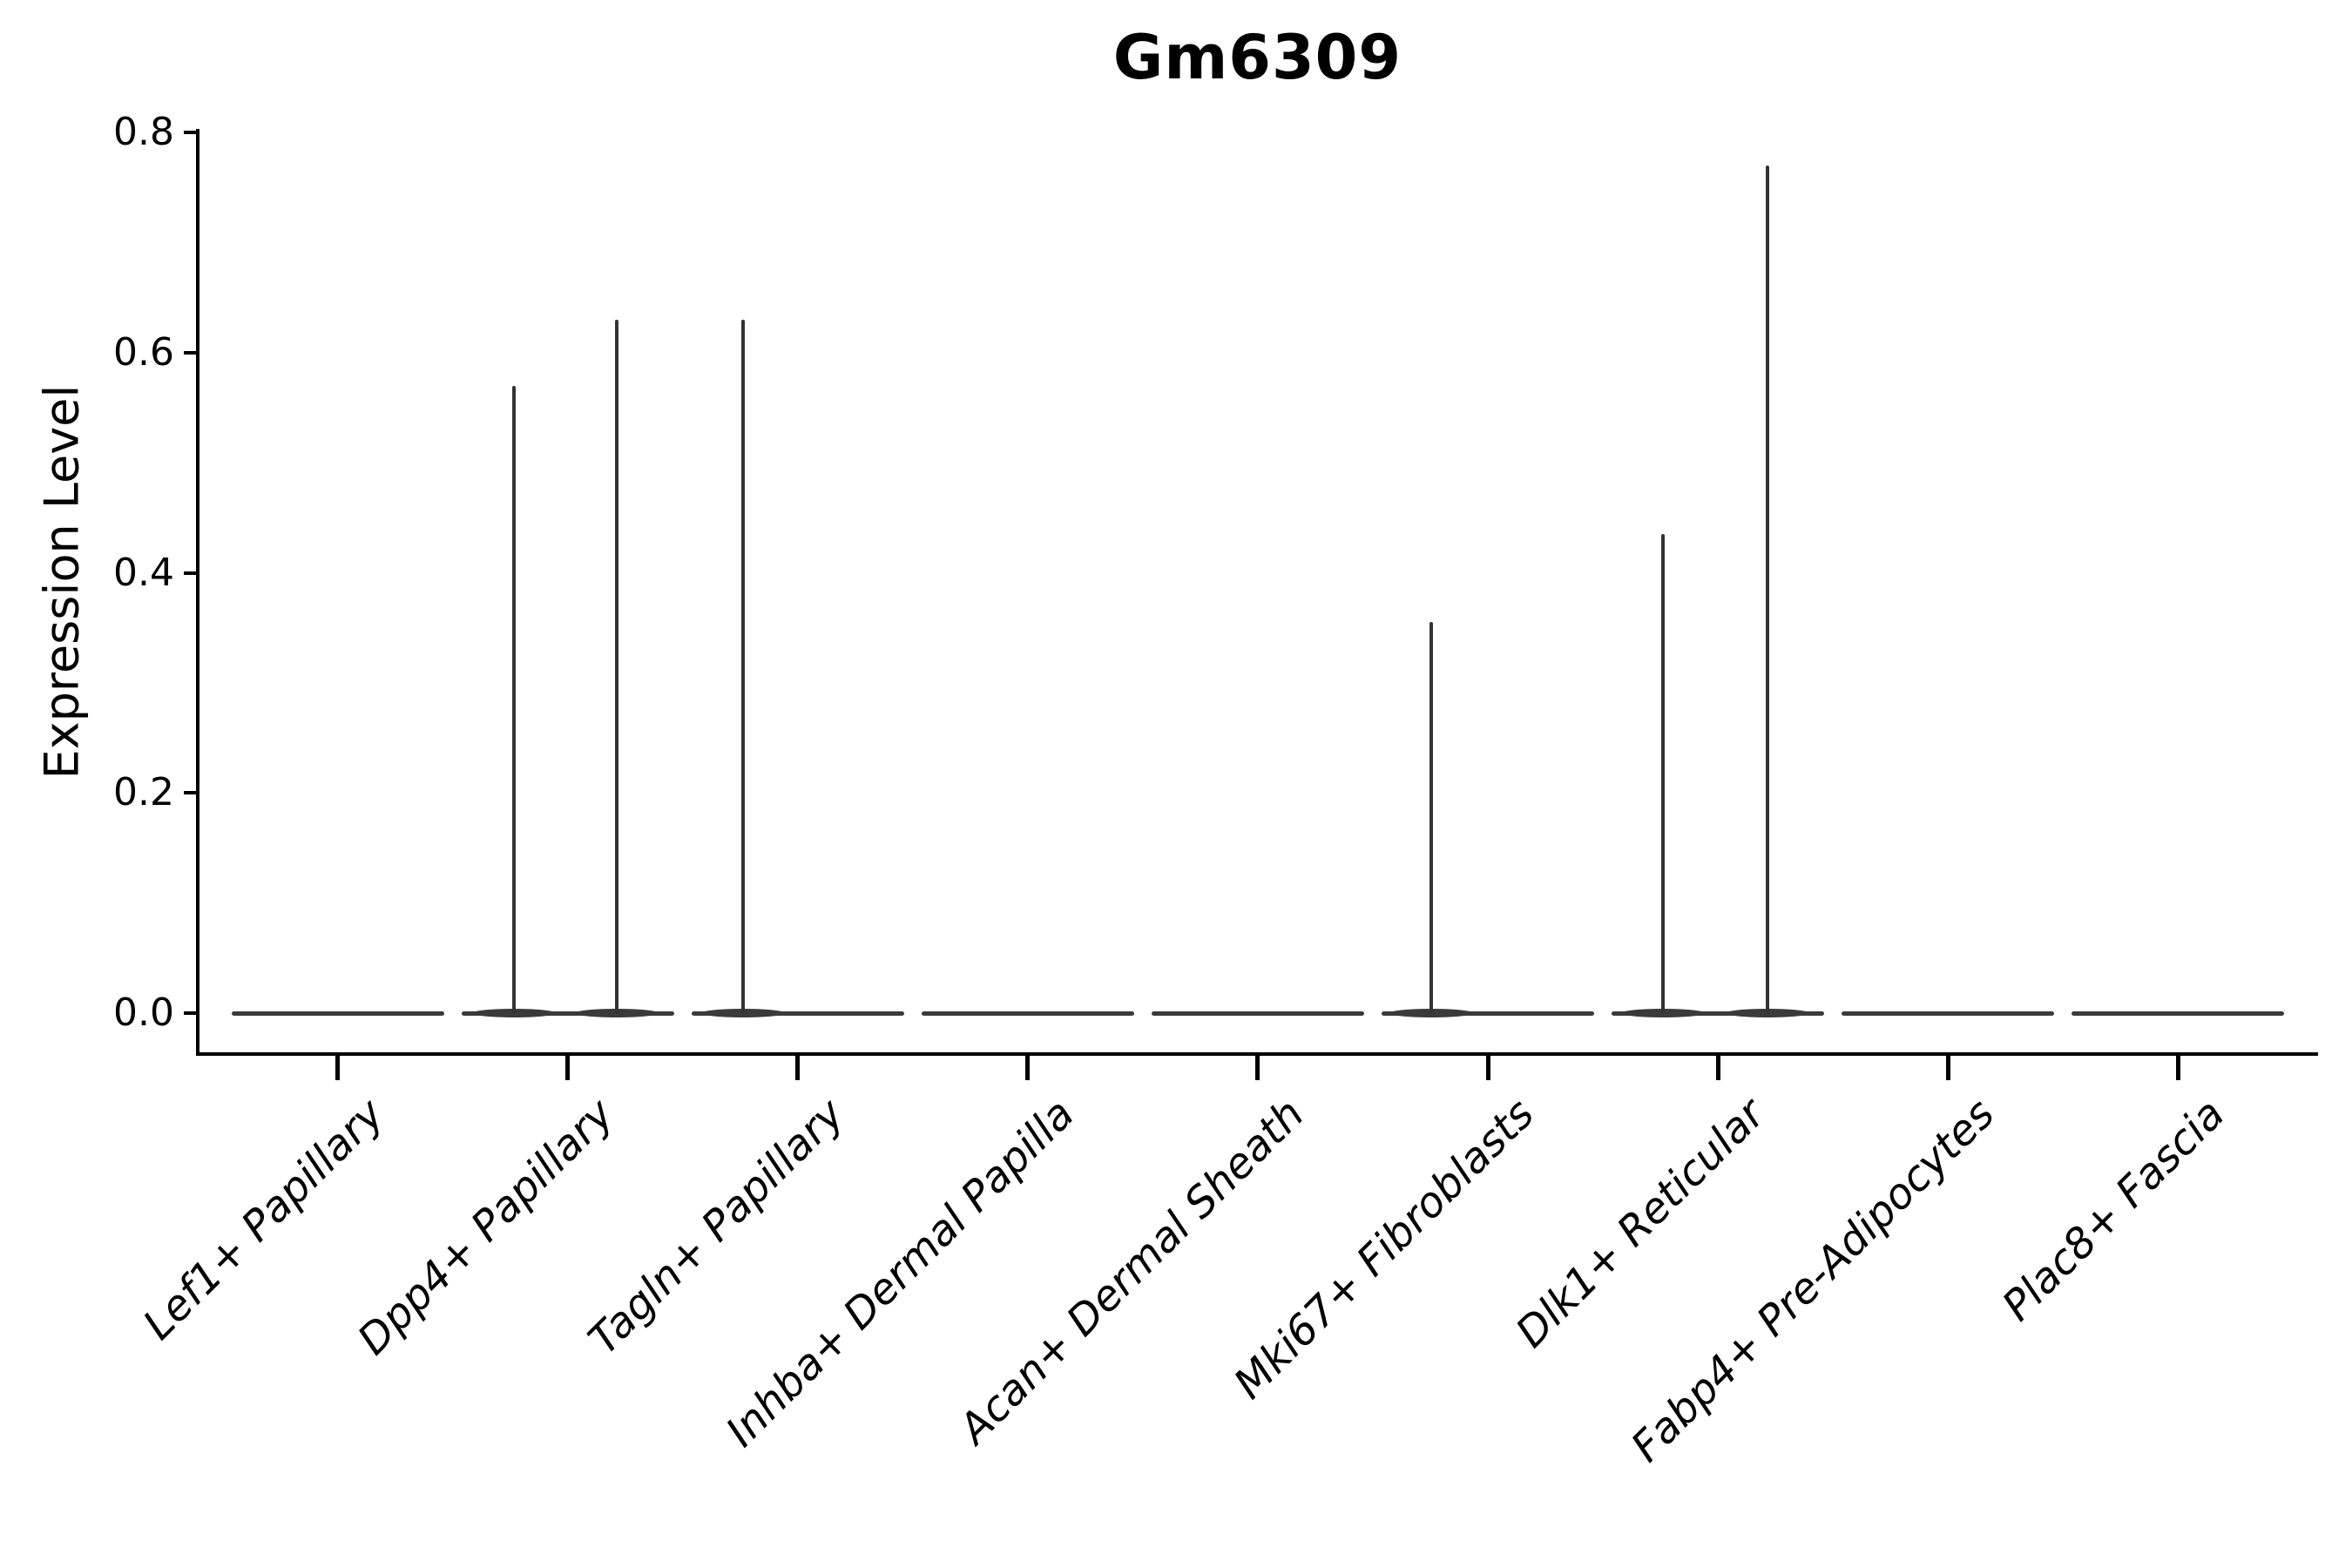 Image resolution: width=2352 pixels, height=1568 pixels. Describe the element at coordinates (198, 592) in the screenshot. I see `y-axis-line` at that location.